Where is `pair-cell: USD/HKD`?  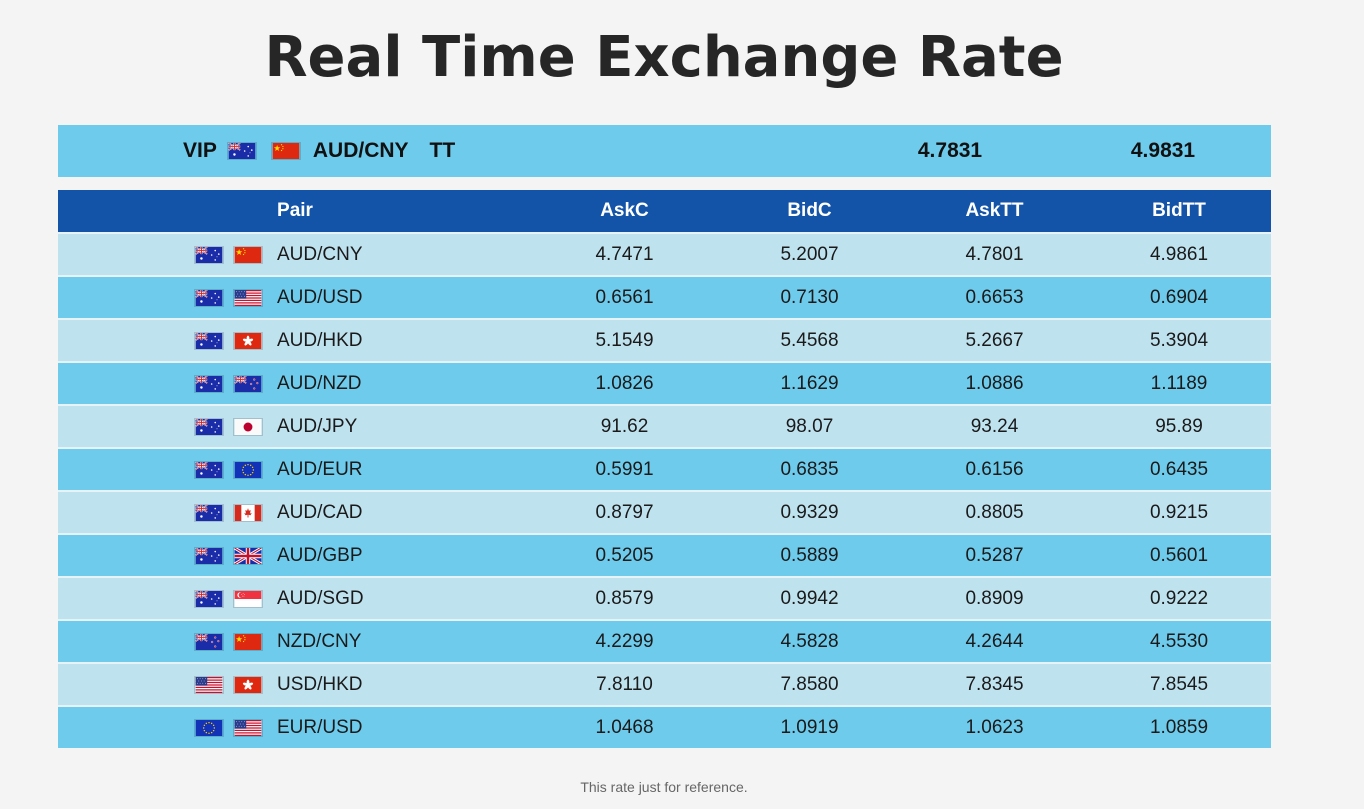 pair-cell: USD/HKD is located at coordinates (295, 684).